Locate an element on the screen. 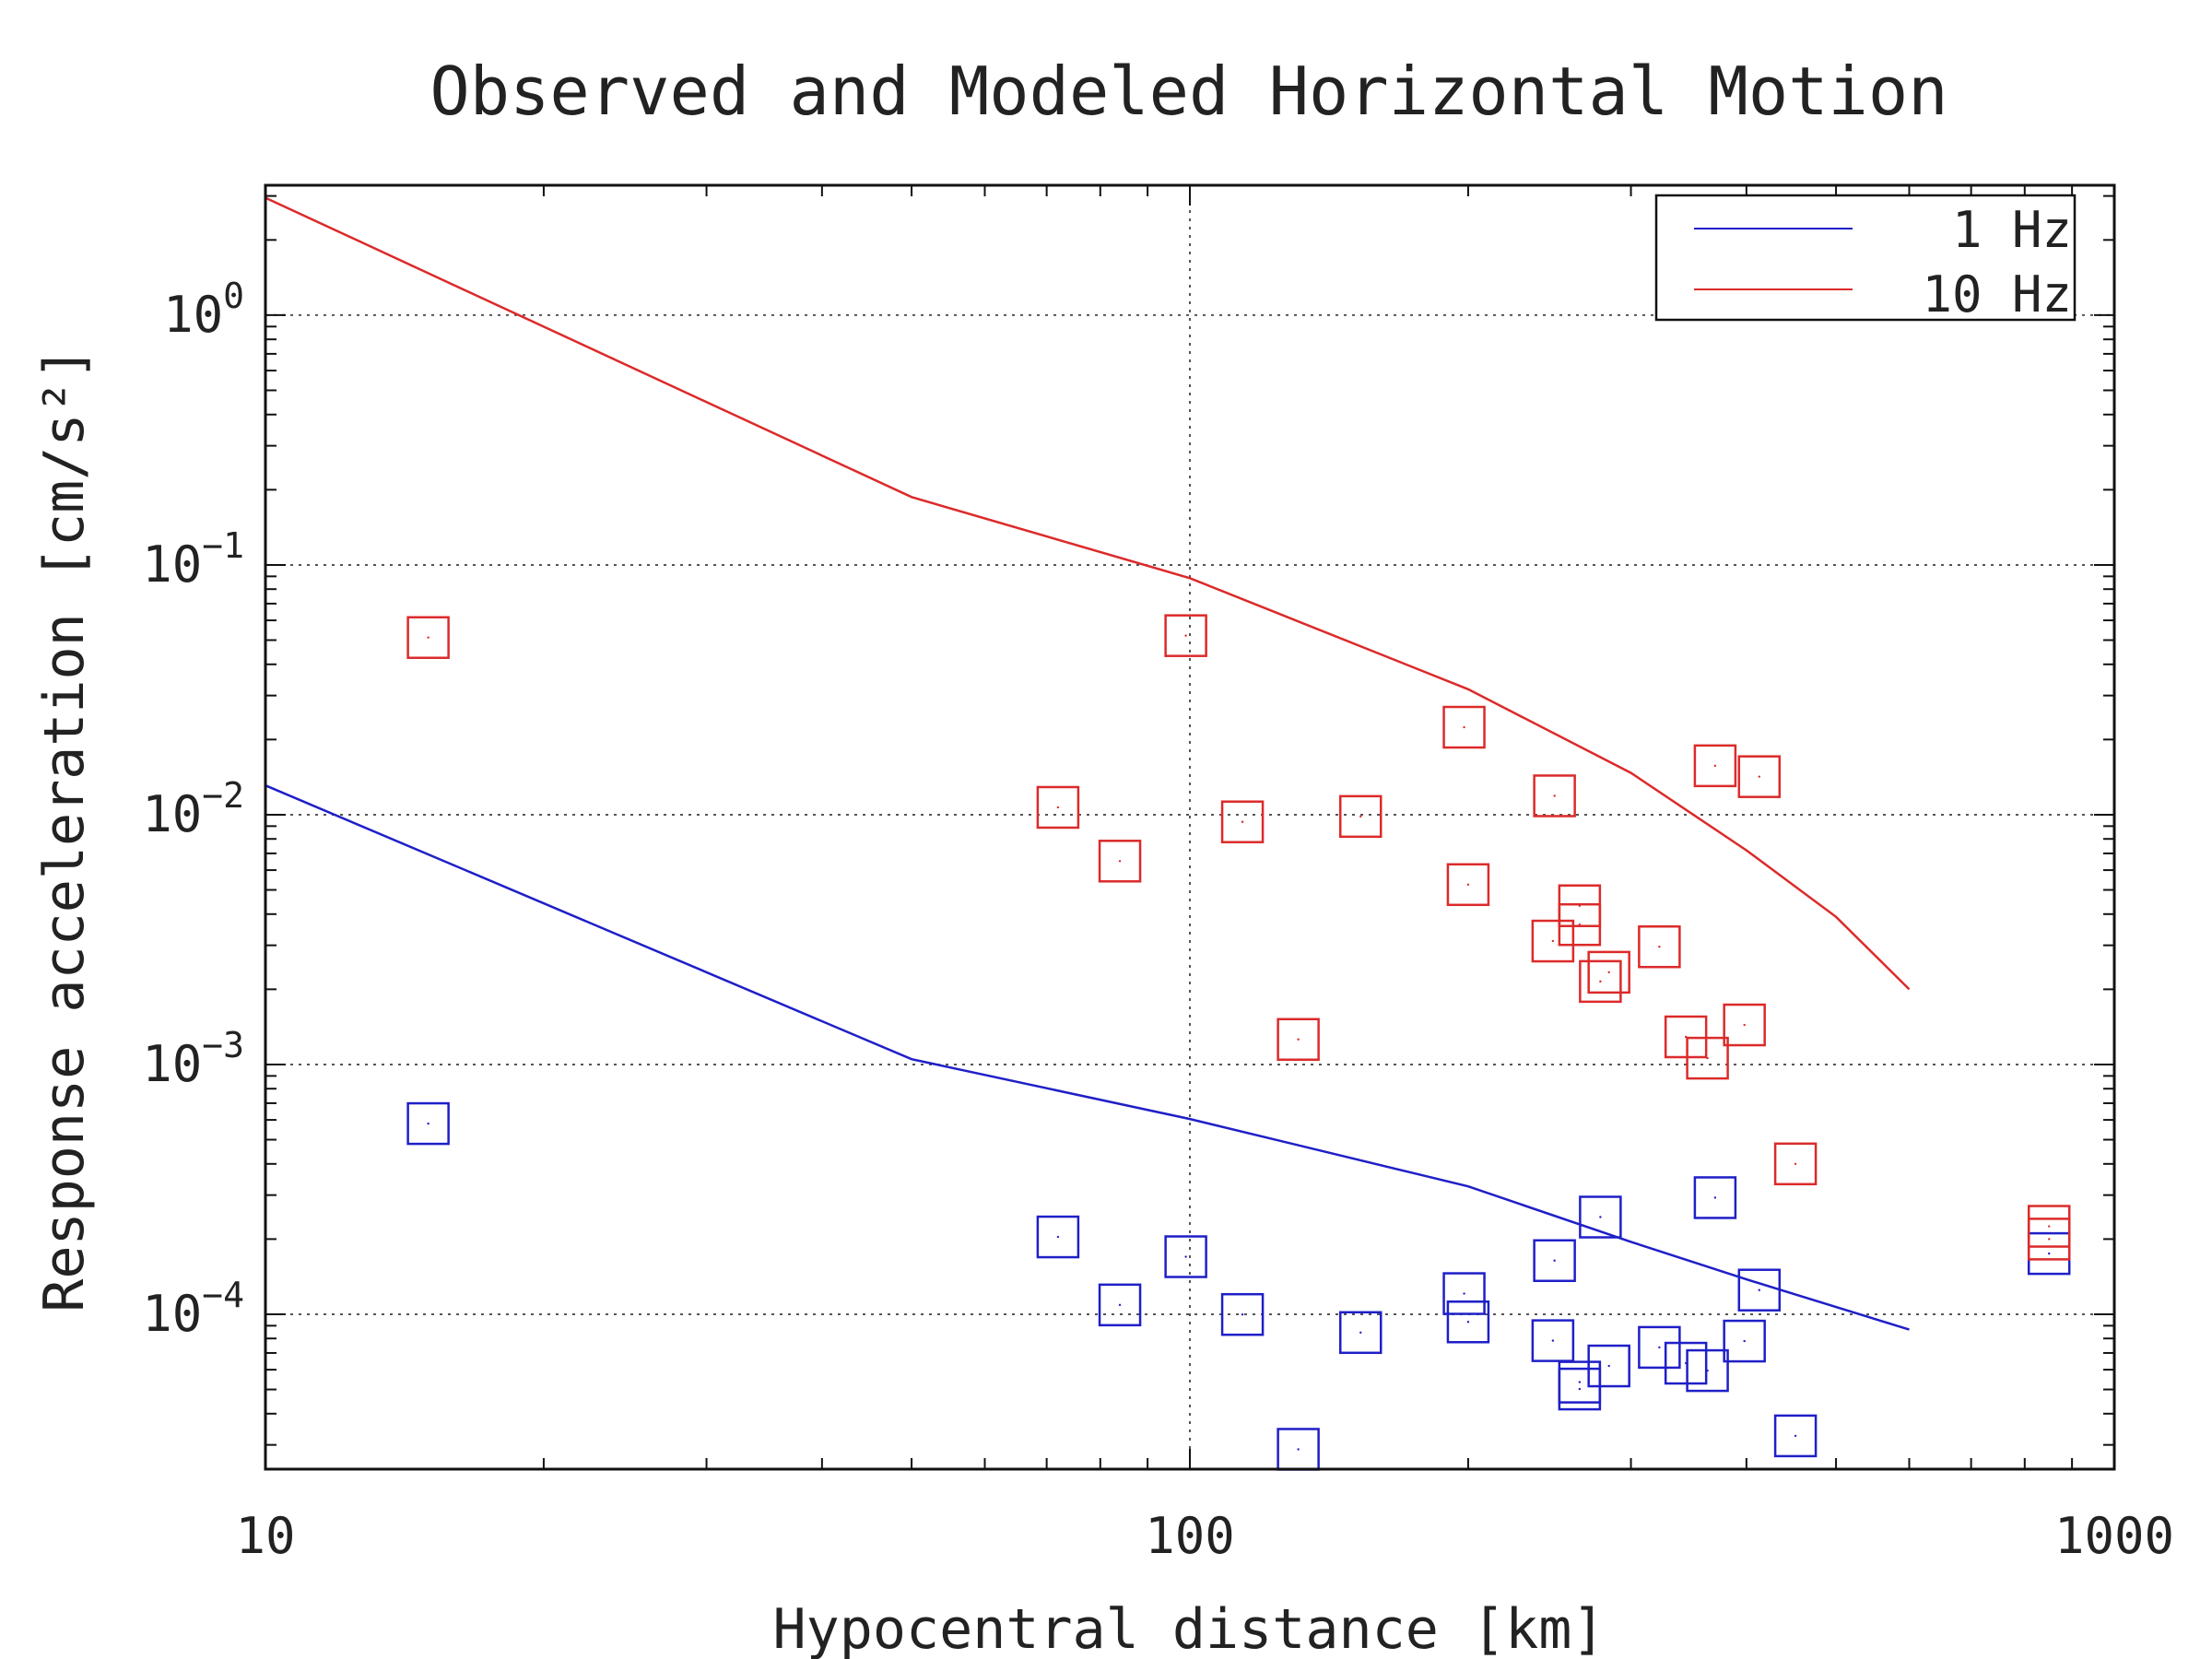  legend-label-1hz: 1 Hz is located at coordinates (2012, 230).